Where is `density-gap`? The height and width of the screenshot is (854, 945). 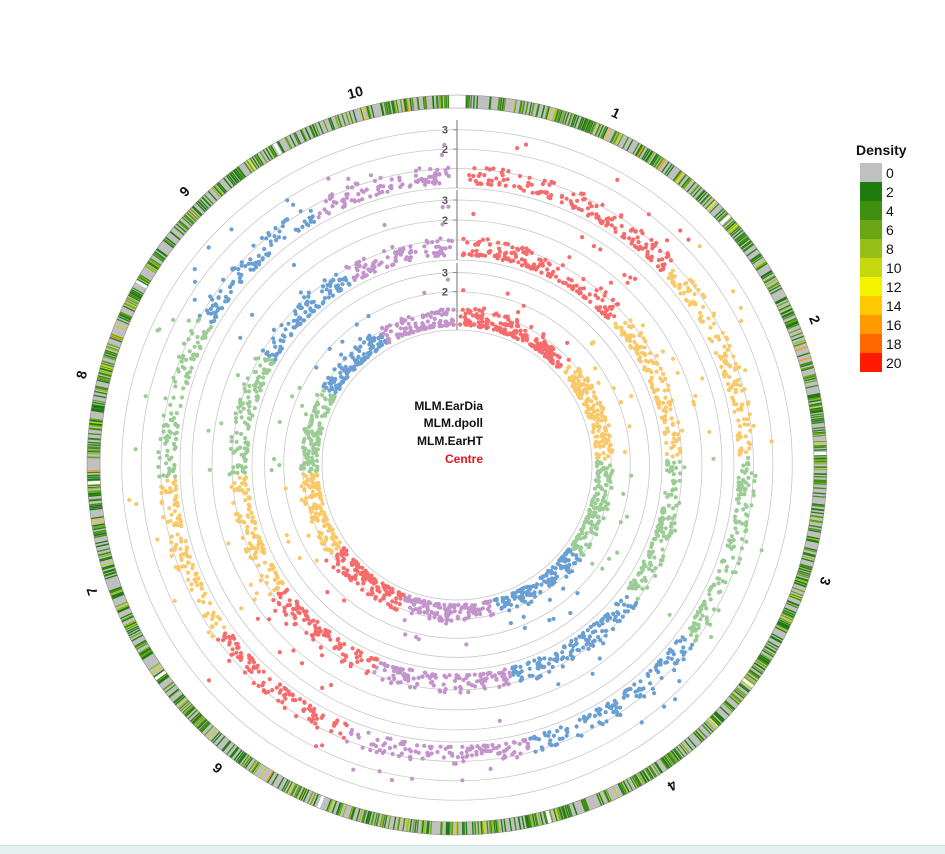
density-gap is located at coordinates (93, 482).